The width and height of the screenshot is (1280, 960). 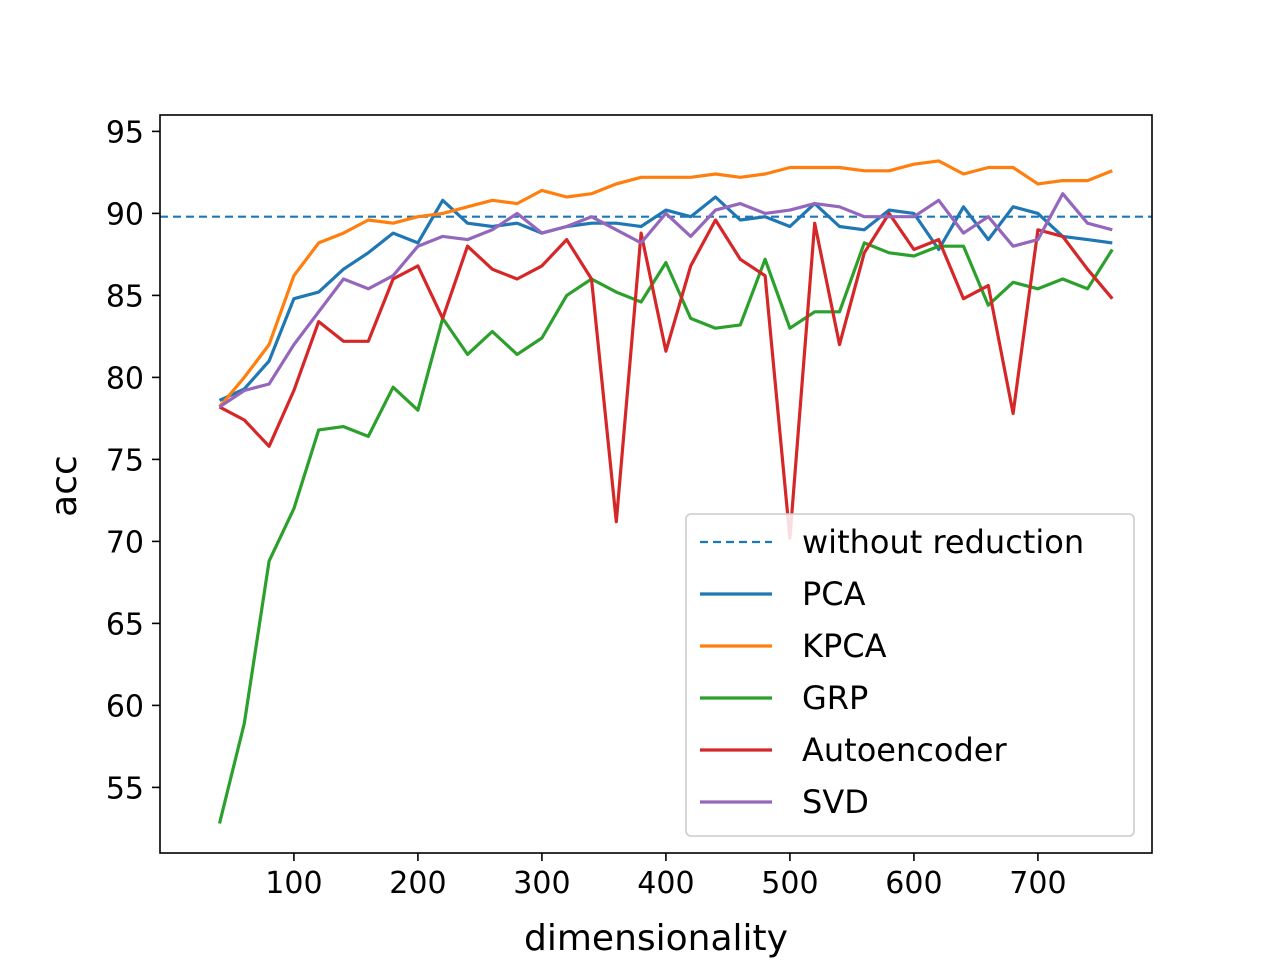 What do you see at coordinates (913, 883) in the screenshot?
I see `x-tick-label-600: 600` at bounding box center [913, 883].